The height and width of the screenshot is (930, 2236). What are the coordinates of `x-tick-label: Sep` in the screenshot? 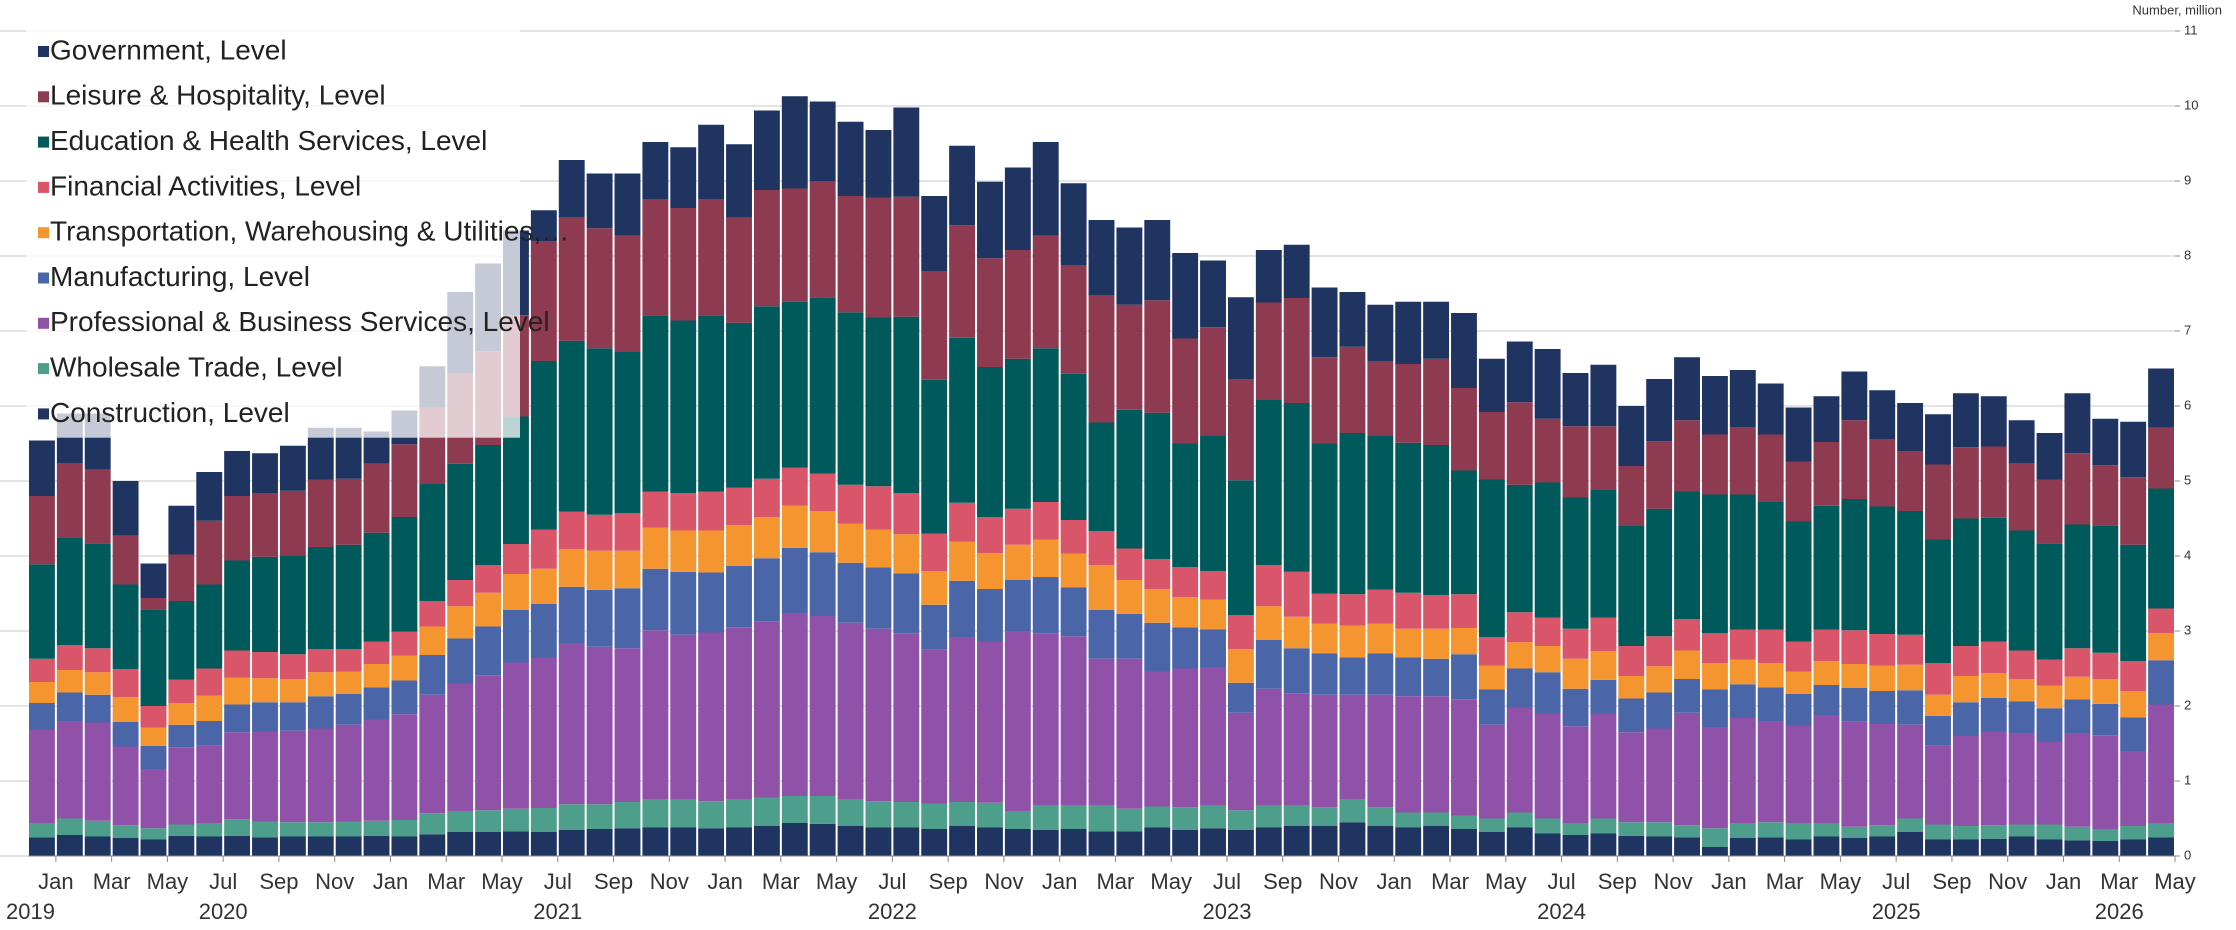 It's located at (1282, 881).